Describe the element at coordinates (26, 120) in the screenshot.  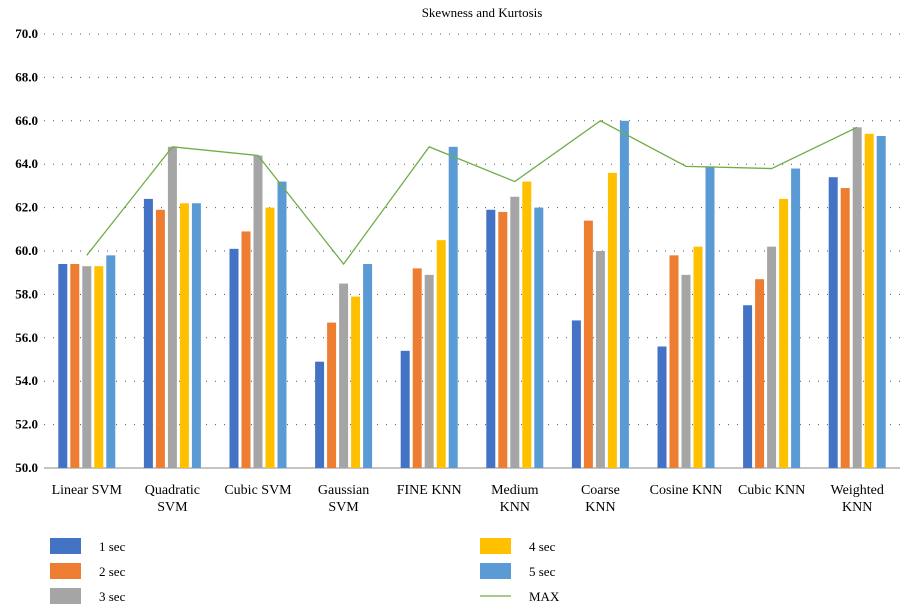
I see `y-tick-label: 66.0` at that location.